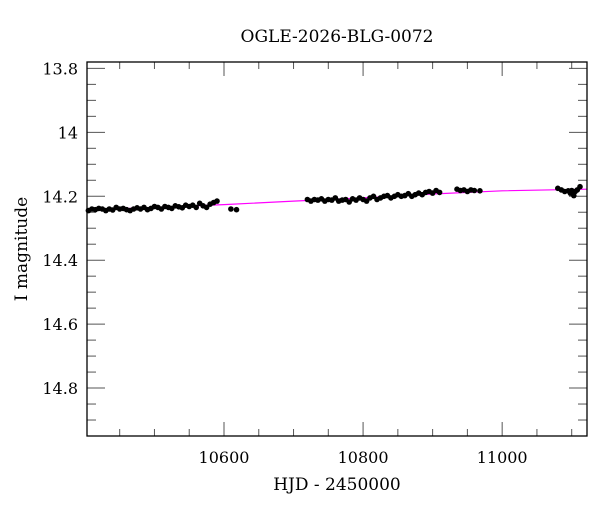 The image size is (600, 512). I want to click on data-points, so click(334, 198).